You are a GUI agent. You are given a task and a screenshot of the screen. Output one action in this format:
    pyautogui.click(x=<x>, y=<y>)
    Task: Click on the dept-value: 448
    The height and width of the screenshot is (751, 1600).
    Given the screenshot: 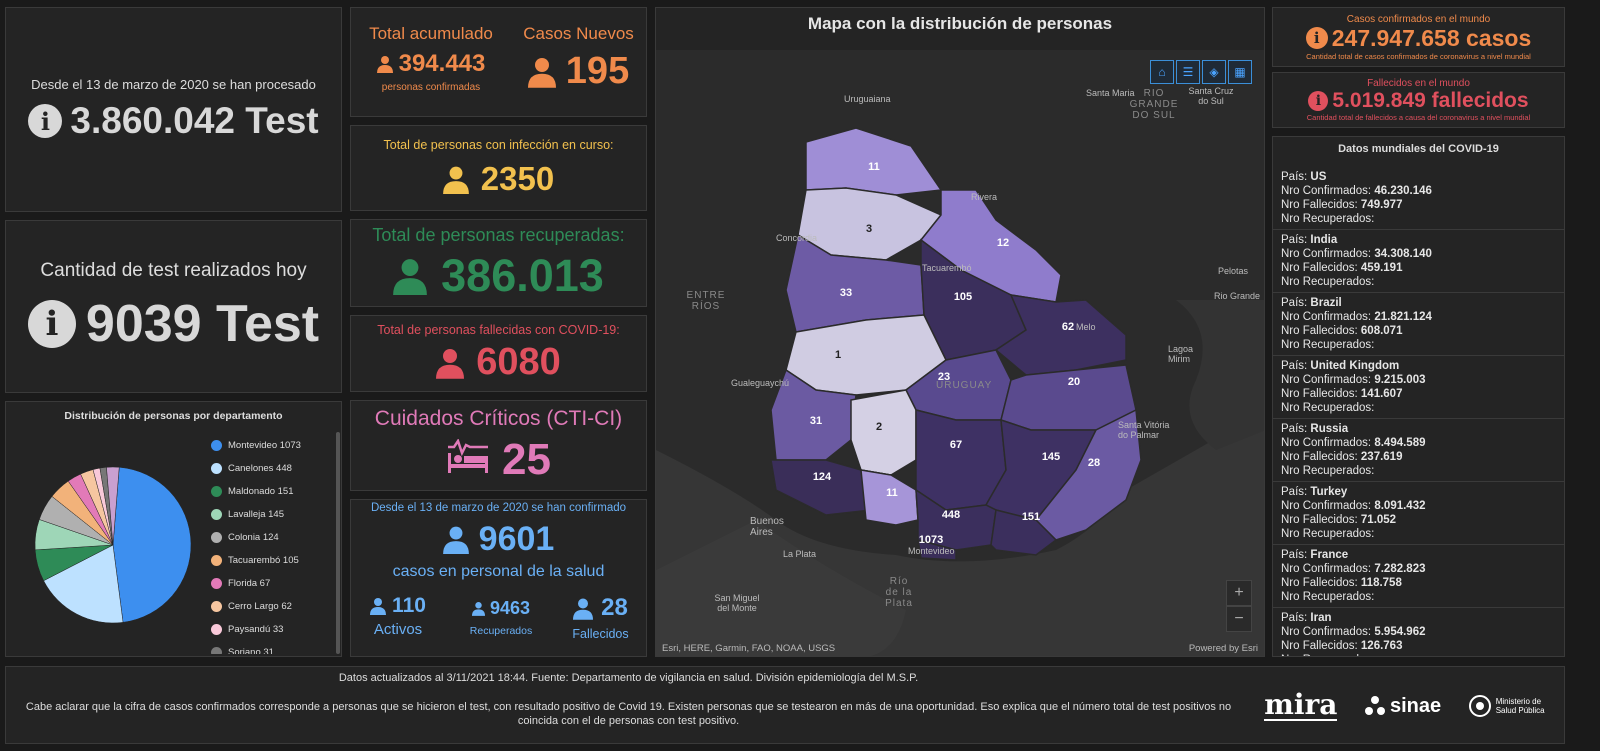 What is the action you would take?
    pyautogui.click(x=951, y=515)
    